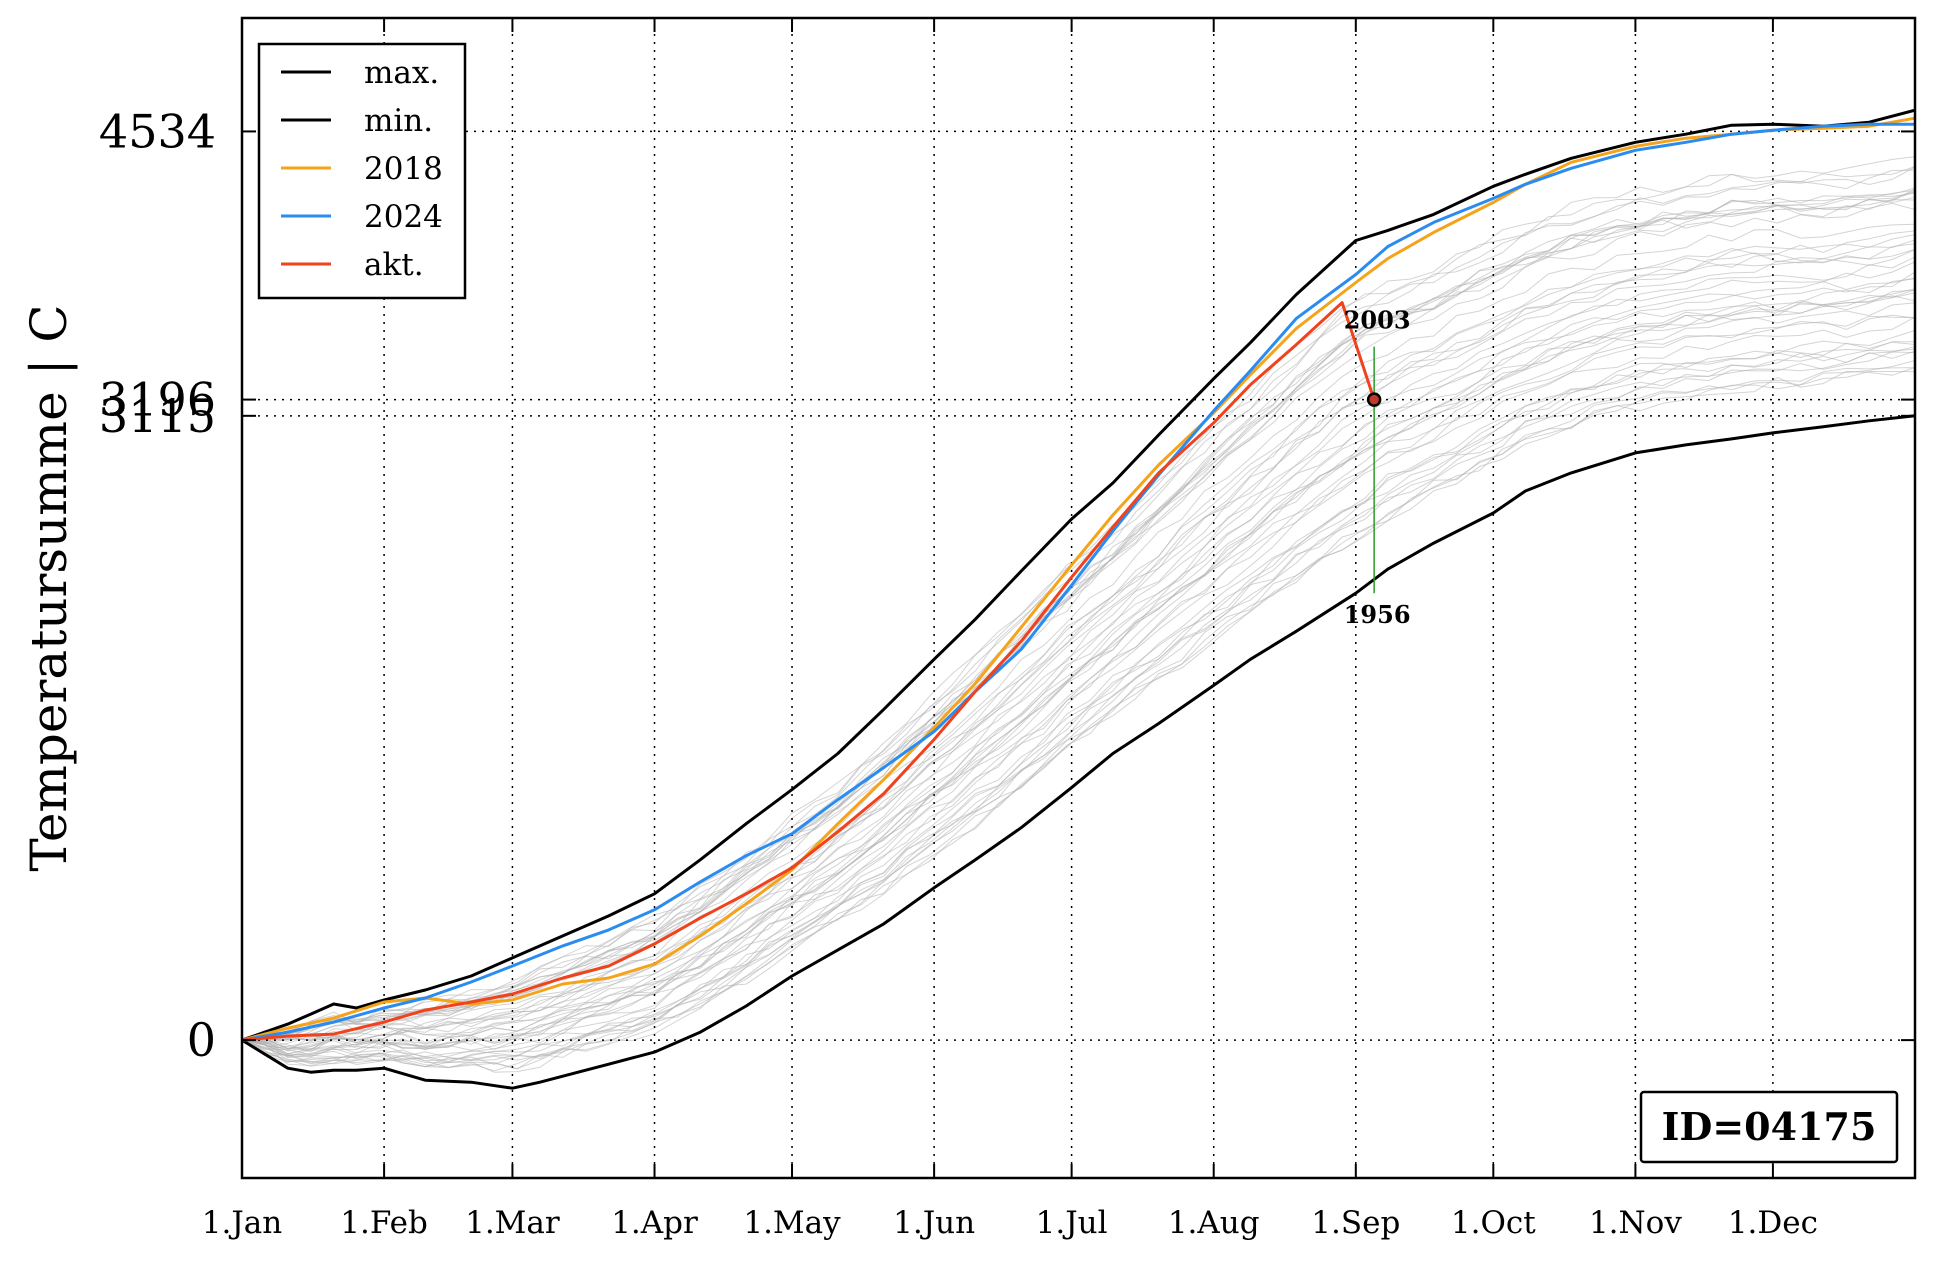  I want to click on legend-label: akt., so click(394, 265).